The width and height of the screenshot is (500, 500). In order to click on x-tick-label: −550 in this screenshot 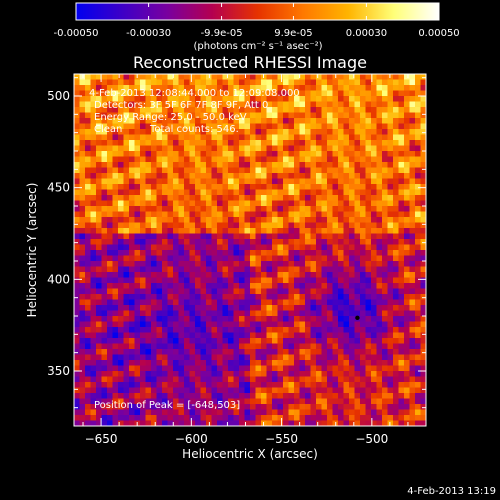, I will do `click(281, 439)`.